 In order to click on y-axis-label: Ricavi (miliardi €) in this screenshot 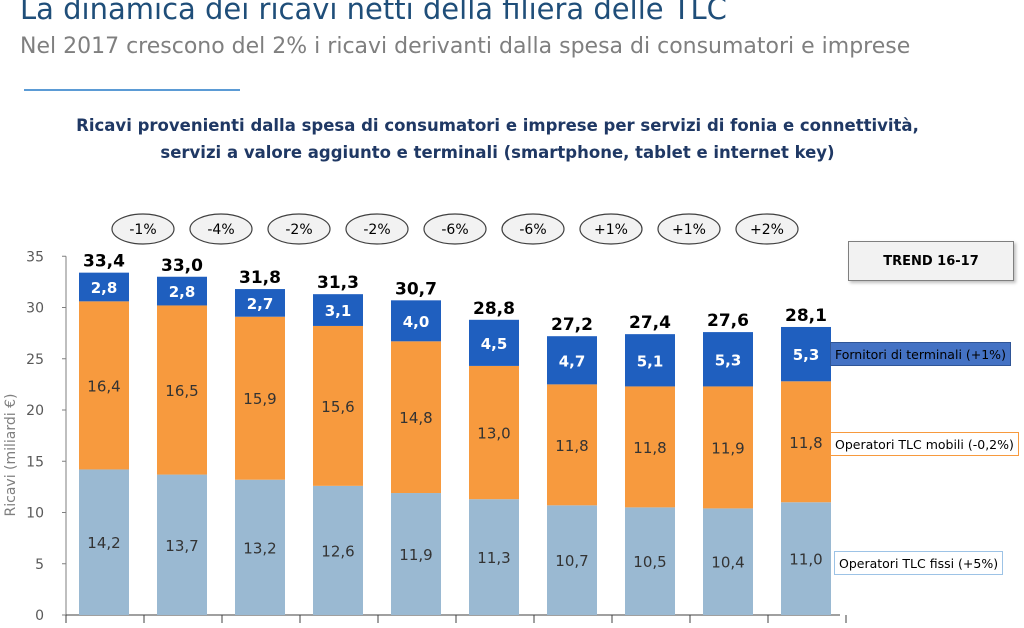, I will do `click(11, 455)`.